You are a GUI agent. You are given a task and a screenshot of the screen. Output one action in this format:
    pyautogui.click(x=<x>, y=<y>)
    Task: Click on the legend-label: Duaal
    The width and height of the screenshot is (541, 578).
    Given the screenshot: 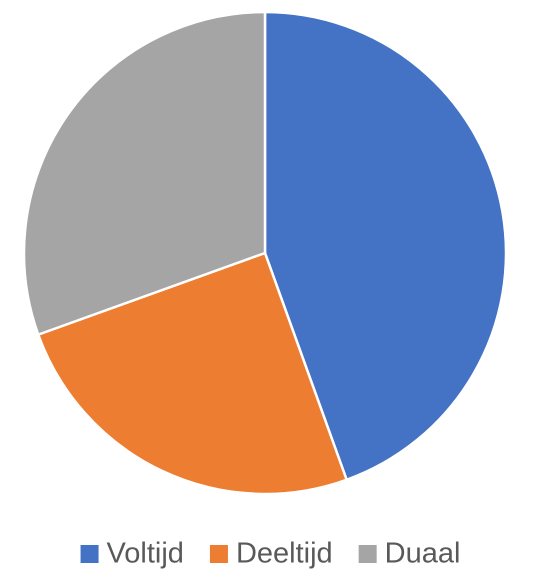 What is the action you would take?
    pyautogui.click(x=423, y=554)
    